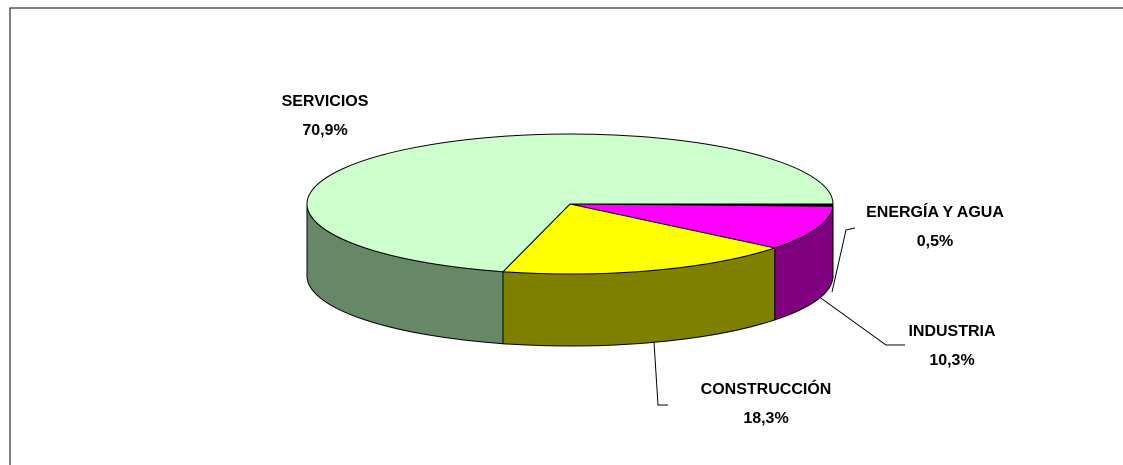  Describe the element at coordinates (766, 388) in the screenshot. I see `slice-label: CONSTRUCCIÓN` at that location.